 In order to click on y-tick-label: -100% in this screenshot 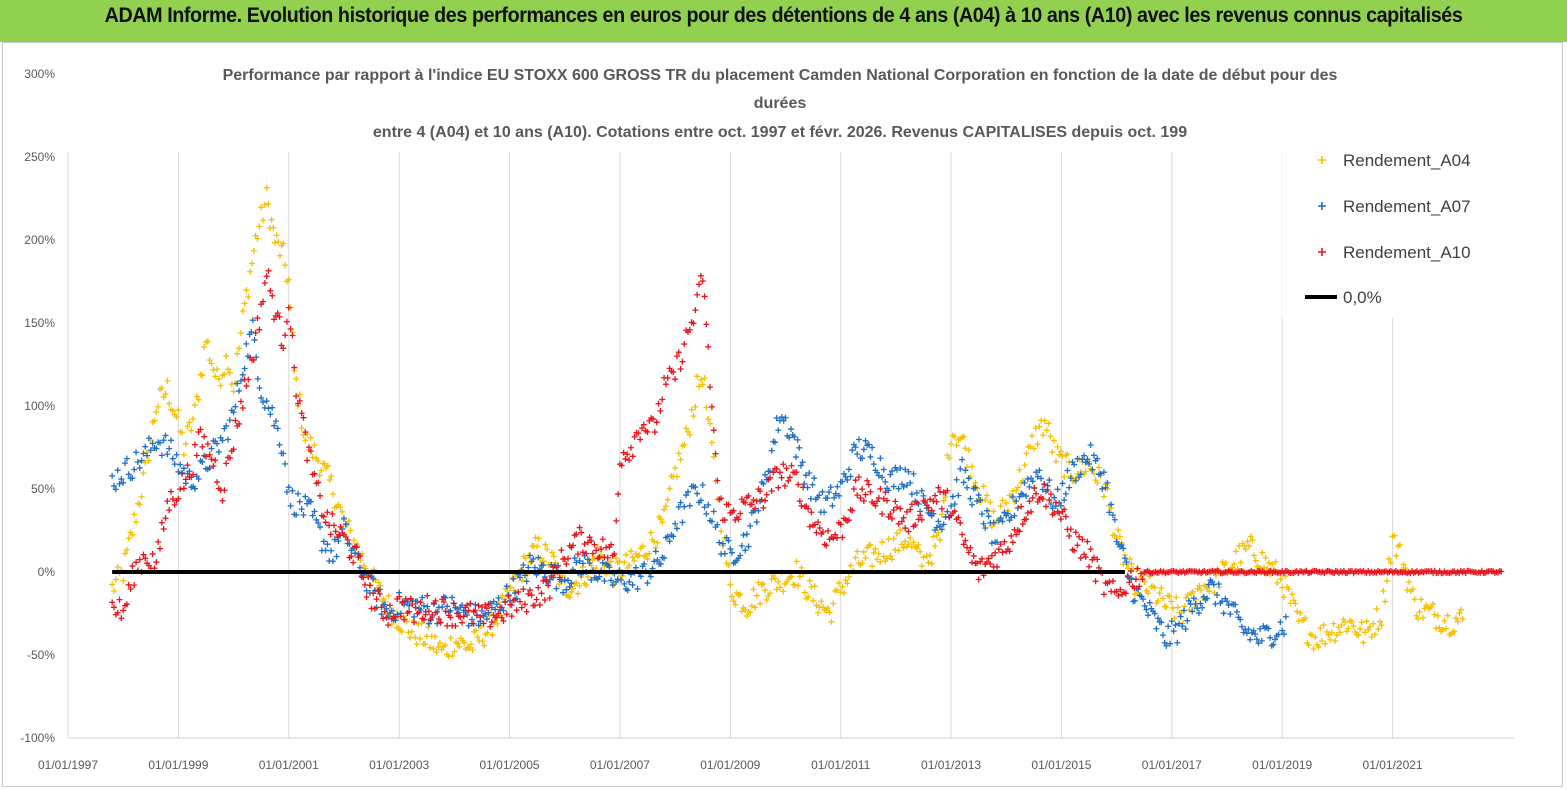, I will do `click(37, 738)`.